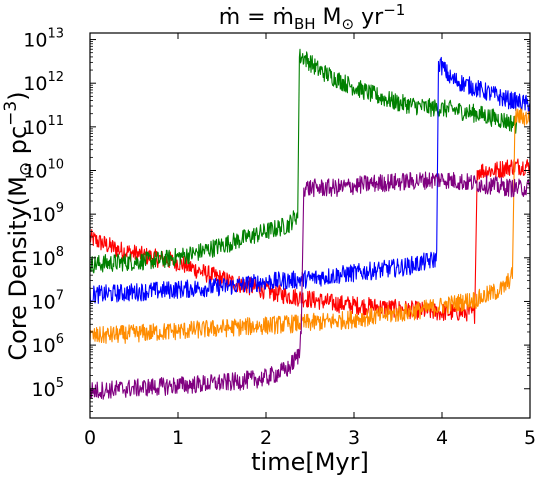 This screenshot has height=478, width=540. I want to click on y-tick-exponent: 12, so click(55, 77).